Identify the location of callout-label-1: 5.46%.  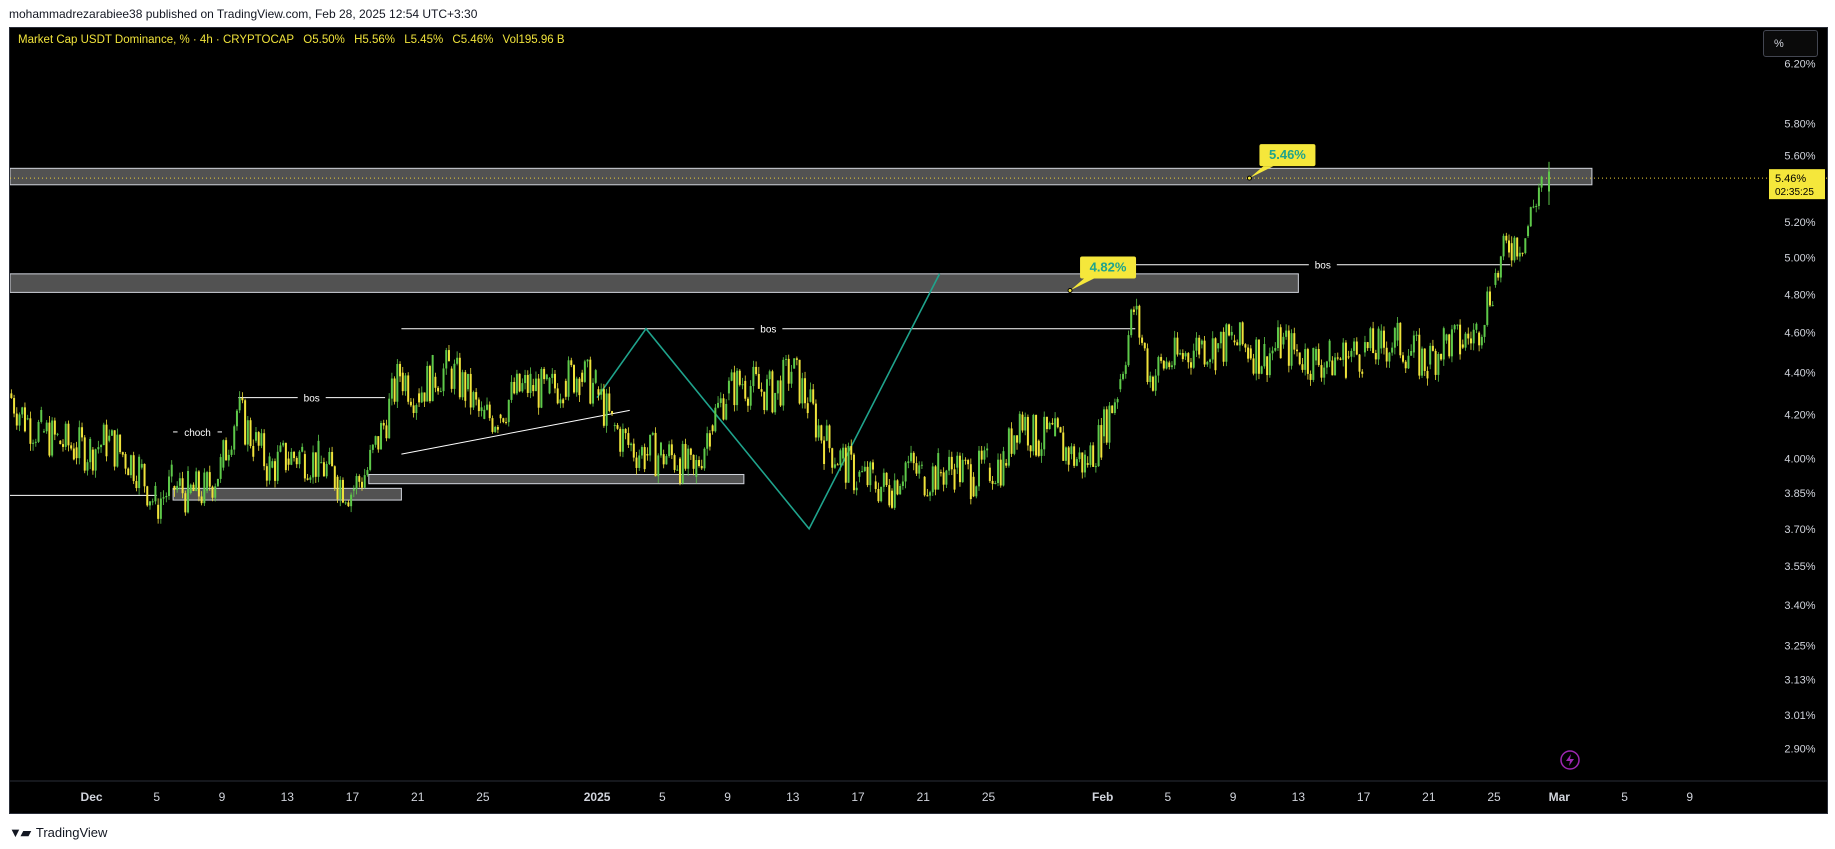
(1287, 154).